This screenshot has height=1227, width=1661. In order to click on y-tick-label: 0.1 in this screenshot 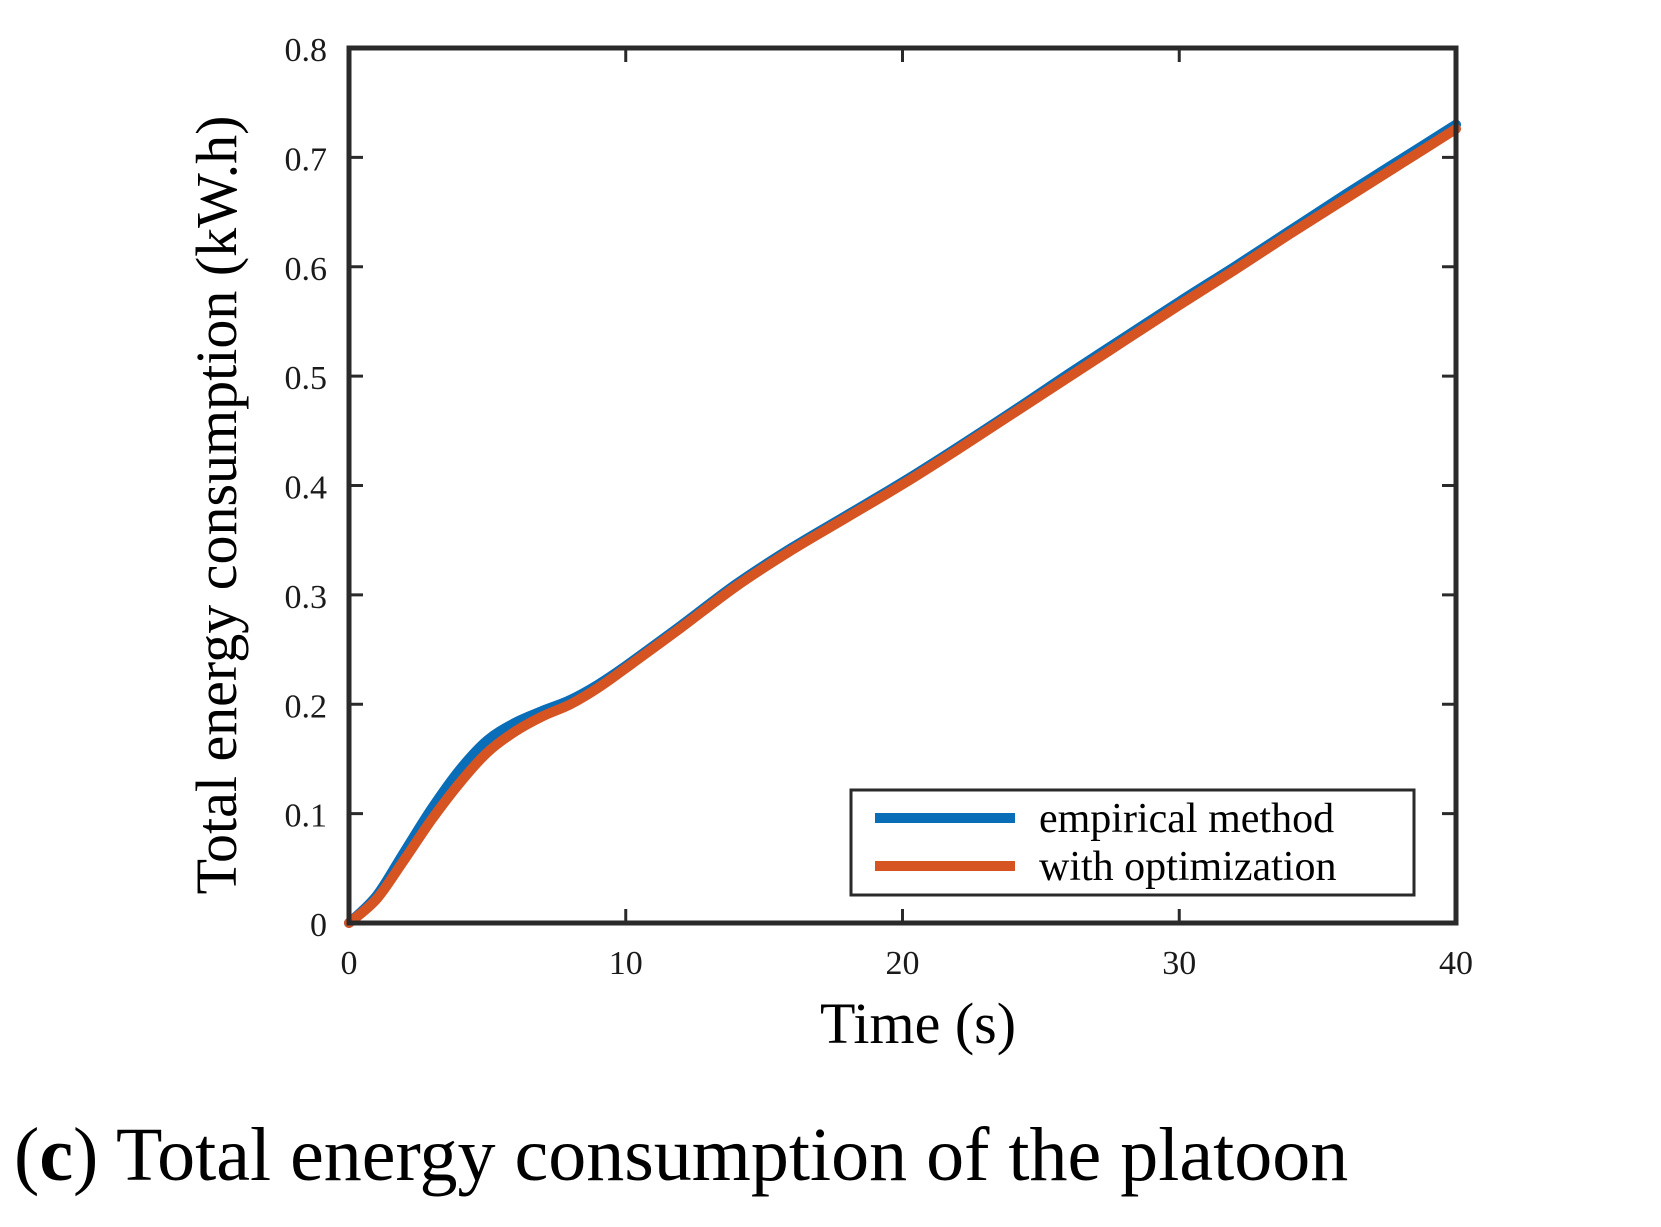, I will do `click(306, 816)`.